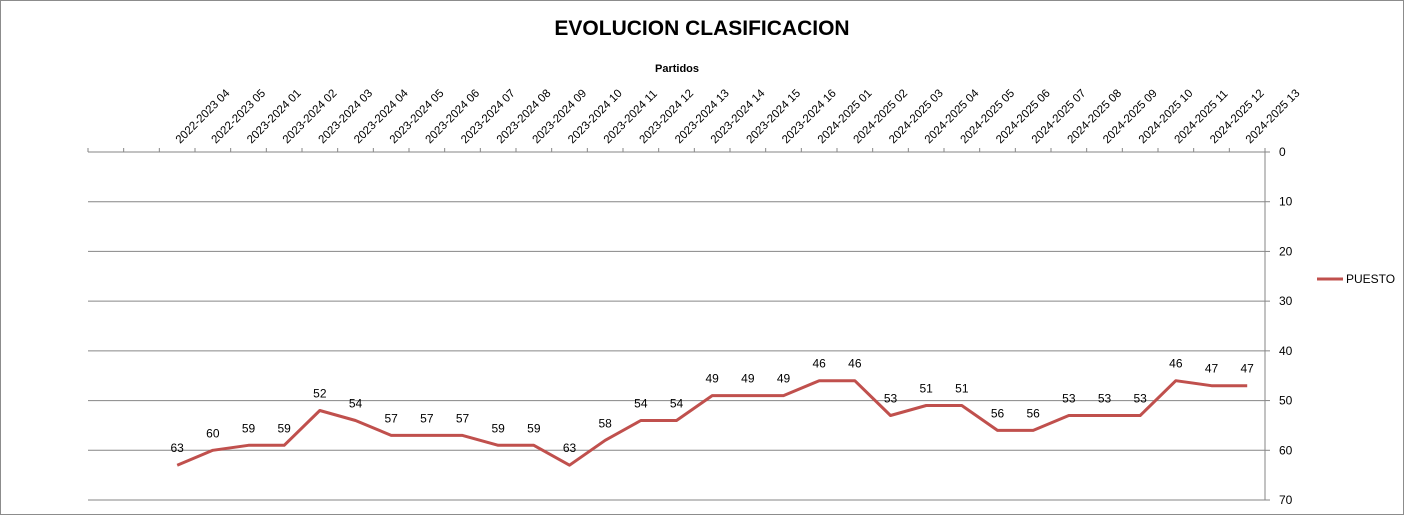 The image size is (1404, 515). I want to click on series-layer, so click(712, 423).